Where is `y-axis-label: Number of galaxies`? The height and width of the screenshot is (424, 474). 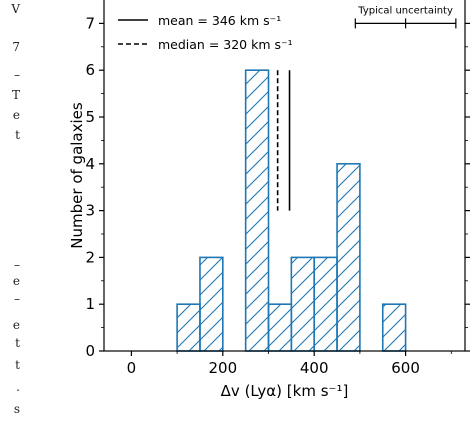 y-axis-label: Number of galaxies is located at coordinates (77, 175).